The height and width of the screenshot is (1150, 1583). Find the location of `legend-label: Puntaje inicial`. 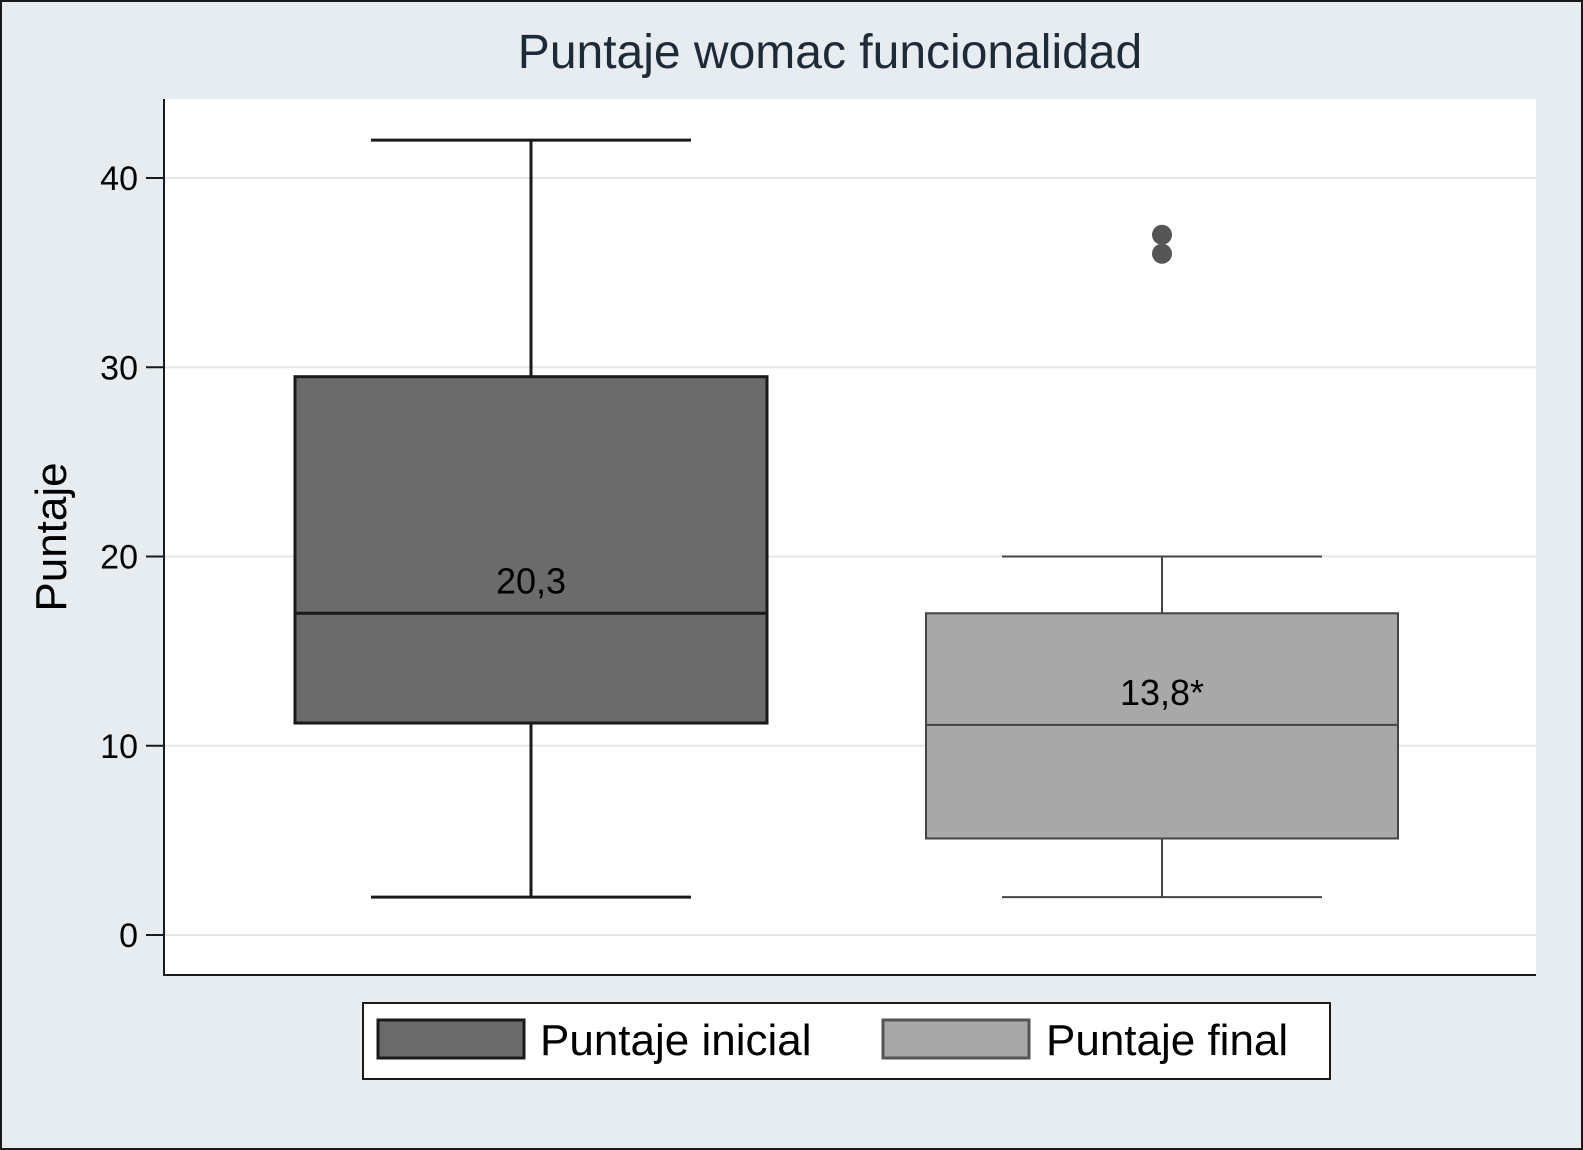

legend-label: Puntaje inicial is located at coordinates (676, 1040).